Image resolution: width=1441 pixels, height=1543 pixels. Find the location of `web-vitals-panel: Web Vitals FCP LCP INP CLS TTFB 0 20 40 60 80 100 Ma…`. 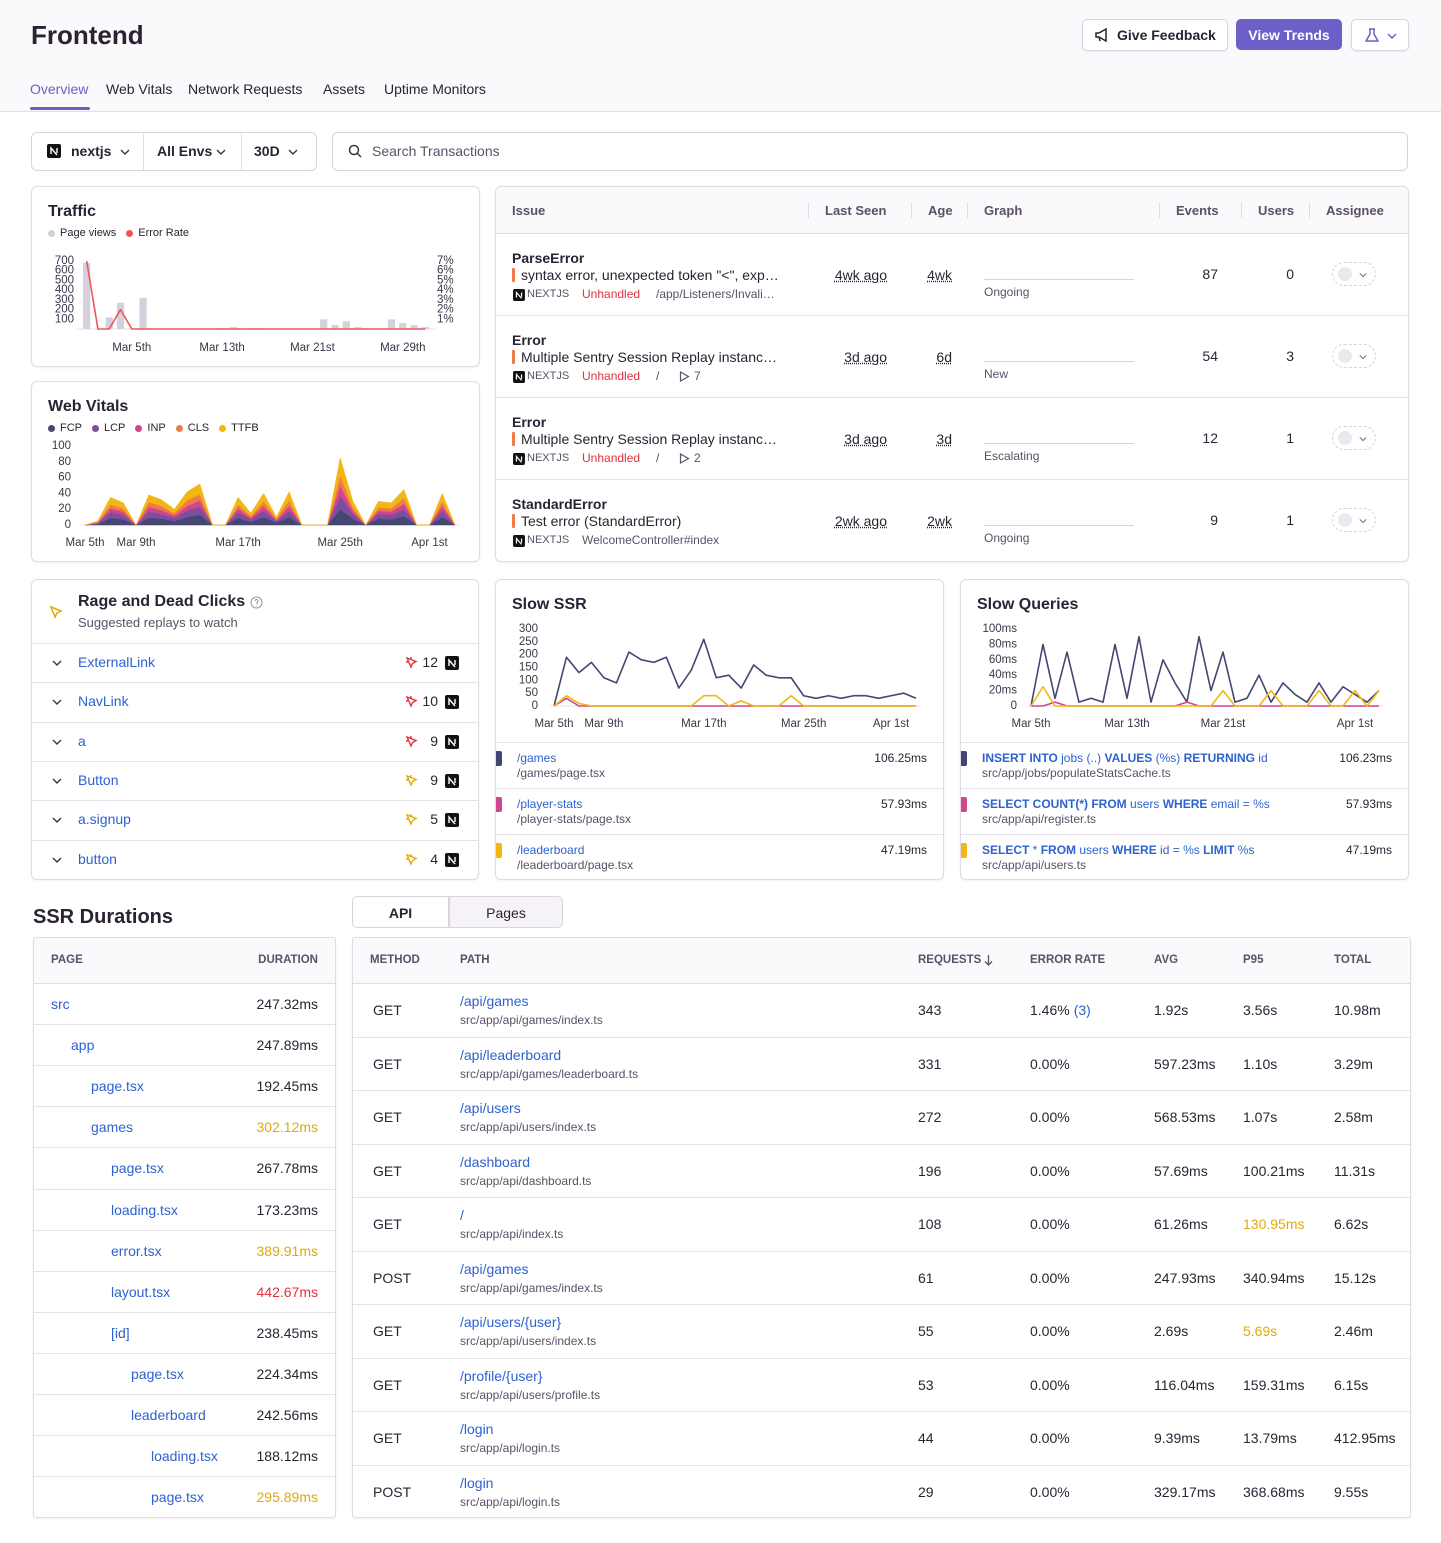

web-vitals-panel: Web Vitals FCP LCP INP CLS TTFB 0 20 40 60 80 100 Ma… is located at coordinates (255, 471).